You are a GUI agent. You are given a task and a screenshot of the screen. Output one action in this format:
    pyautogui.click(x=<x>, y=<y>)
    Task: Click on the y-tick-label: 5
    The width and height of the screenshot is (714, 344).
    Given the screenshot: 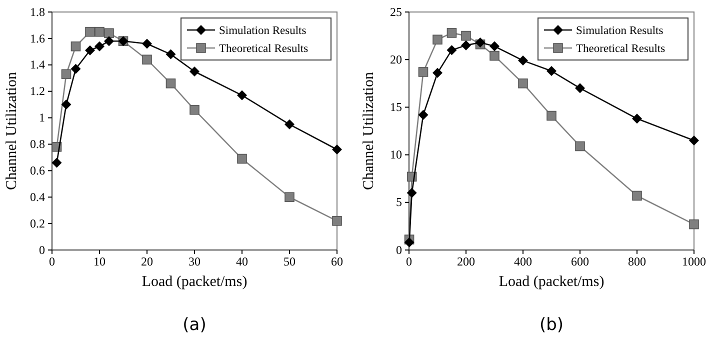 What is the action you would take?
    pyautogui.click(x=399, y=202)
    